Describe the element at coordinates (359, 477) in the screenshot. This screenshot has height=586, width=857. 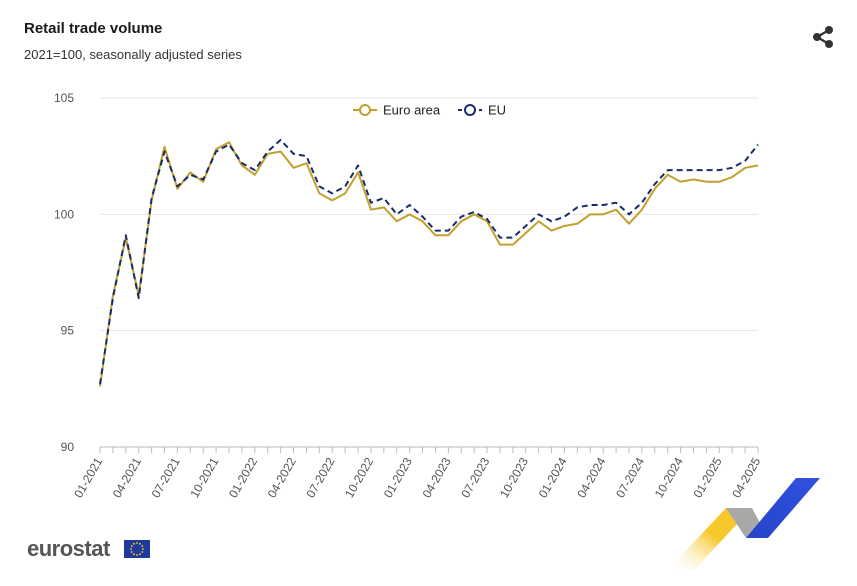
I see `x-tick-label: 10-2022` at that location.